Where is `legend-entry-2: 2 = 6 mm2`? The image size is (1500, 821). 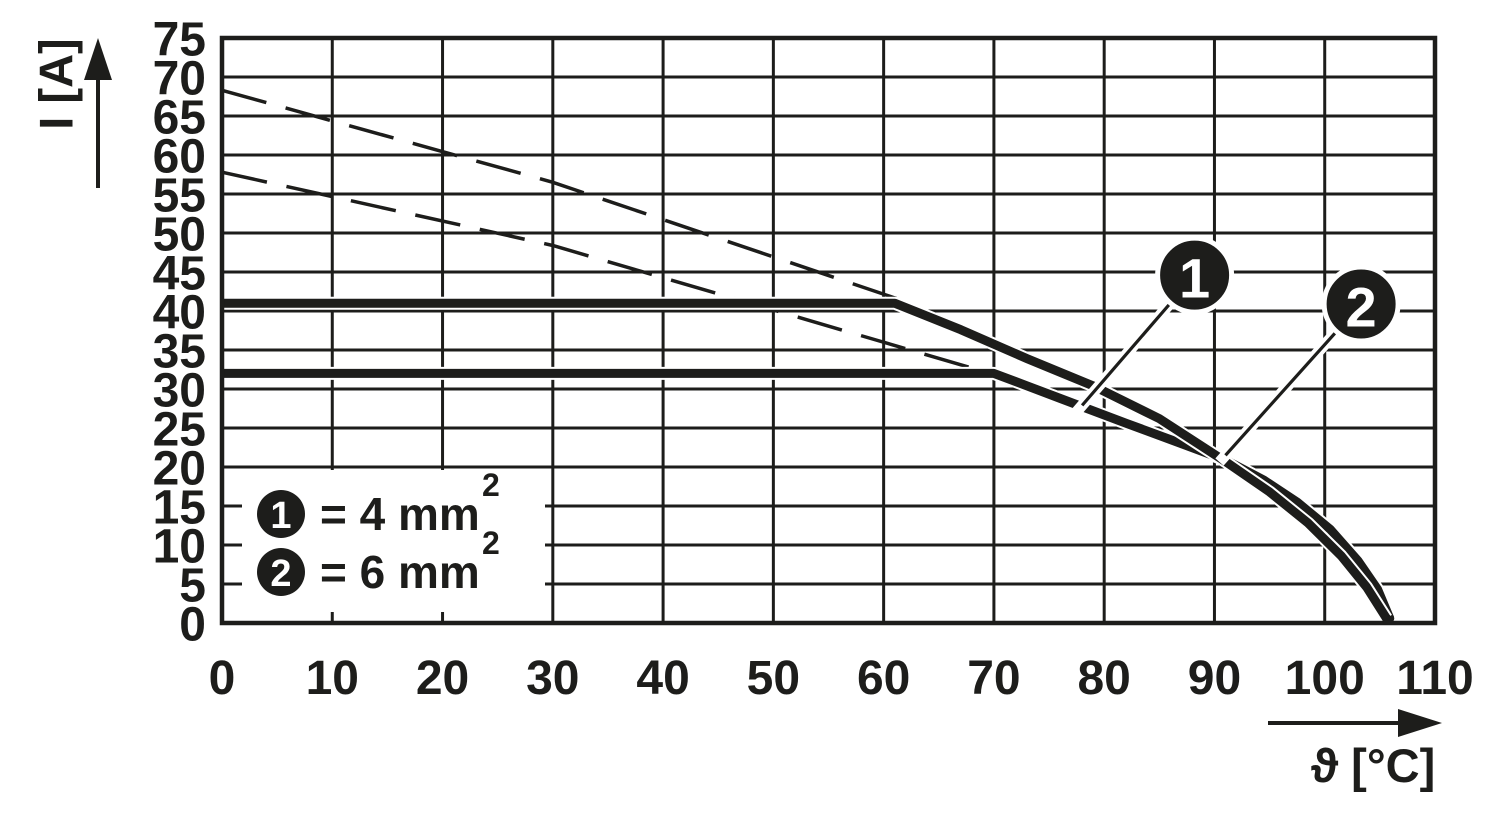 legend-entry-2: 2 = 6 mm2 is located at coordinates (378, 561).